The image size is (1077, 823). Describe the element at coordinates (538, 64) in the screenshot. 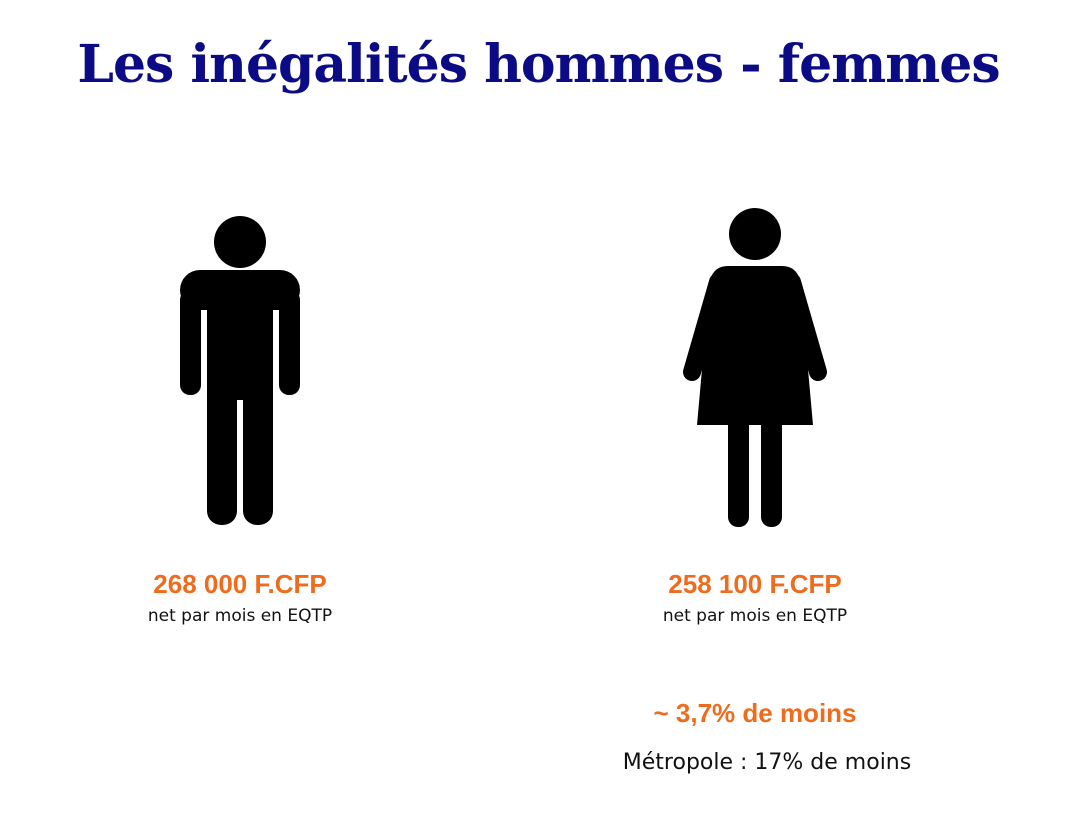

I see `title: Les inégalités hommes - femmes` at that location.